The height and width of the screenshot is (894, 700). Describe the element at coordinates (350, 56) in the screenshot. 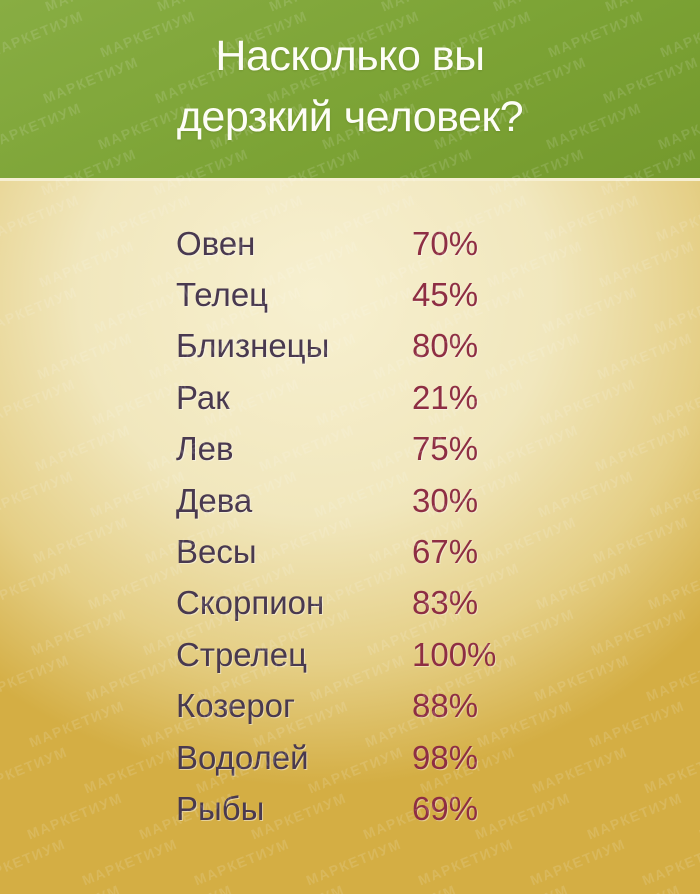

I see `page-title-line-1: Насколько вы` at that location.